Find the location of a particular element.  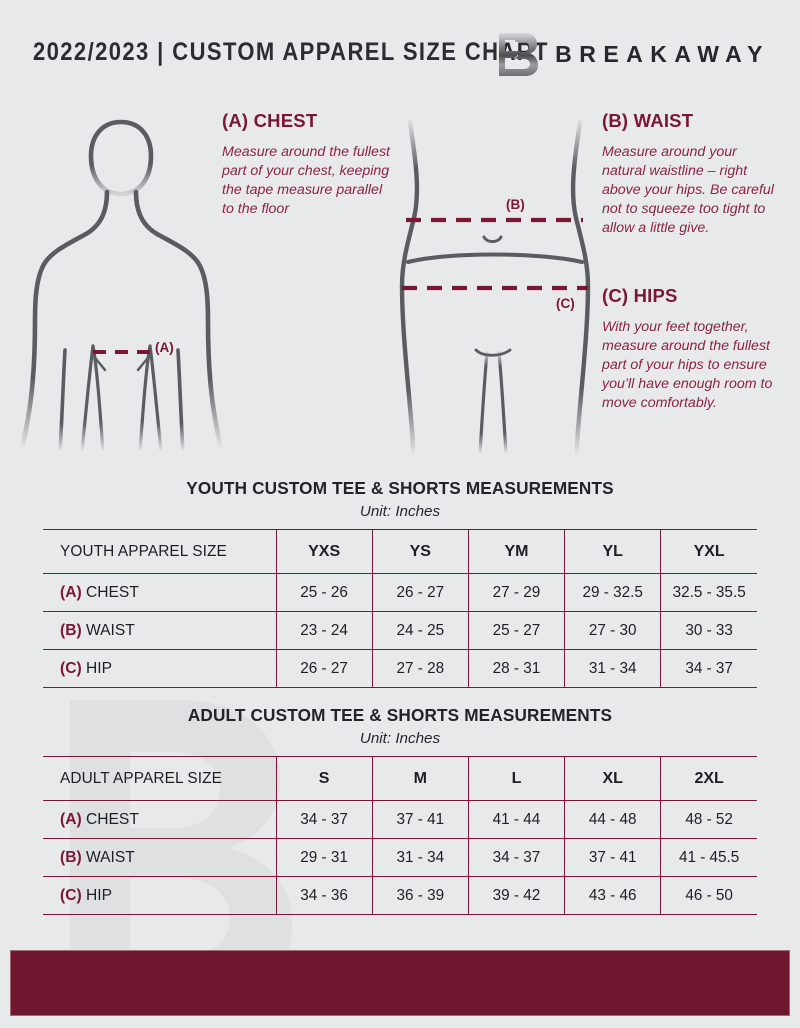

adult-hip-m: 36 - 39 is located at coordinates (420, 895).